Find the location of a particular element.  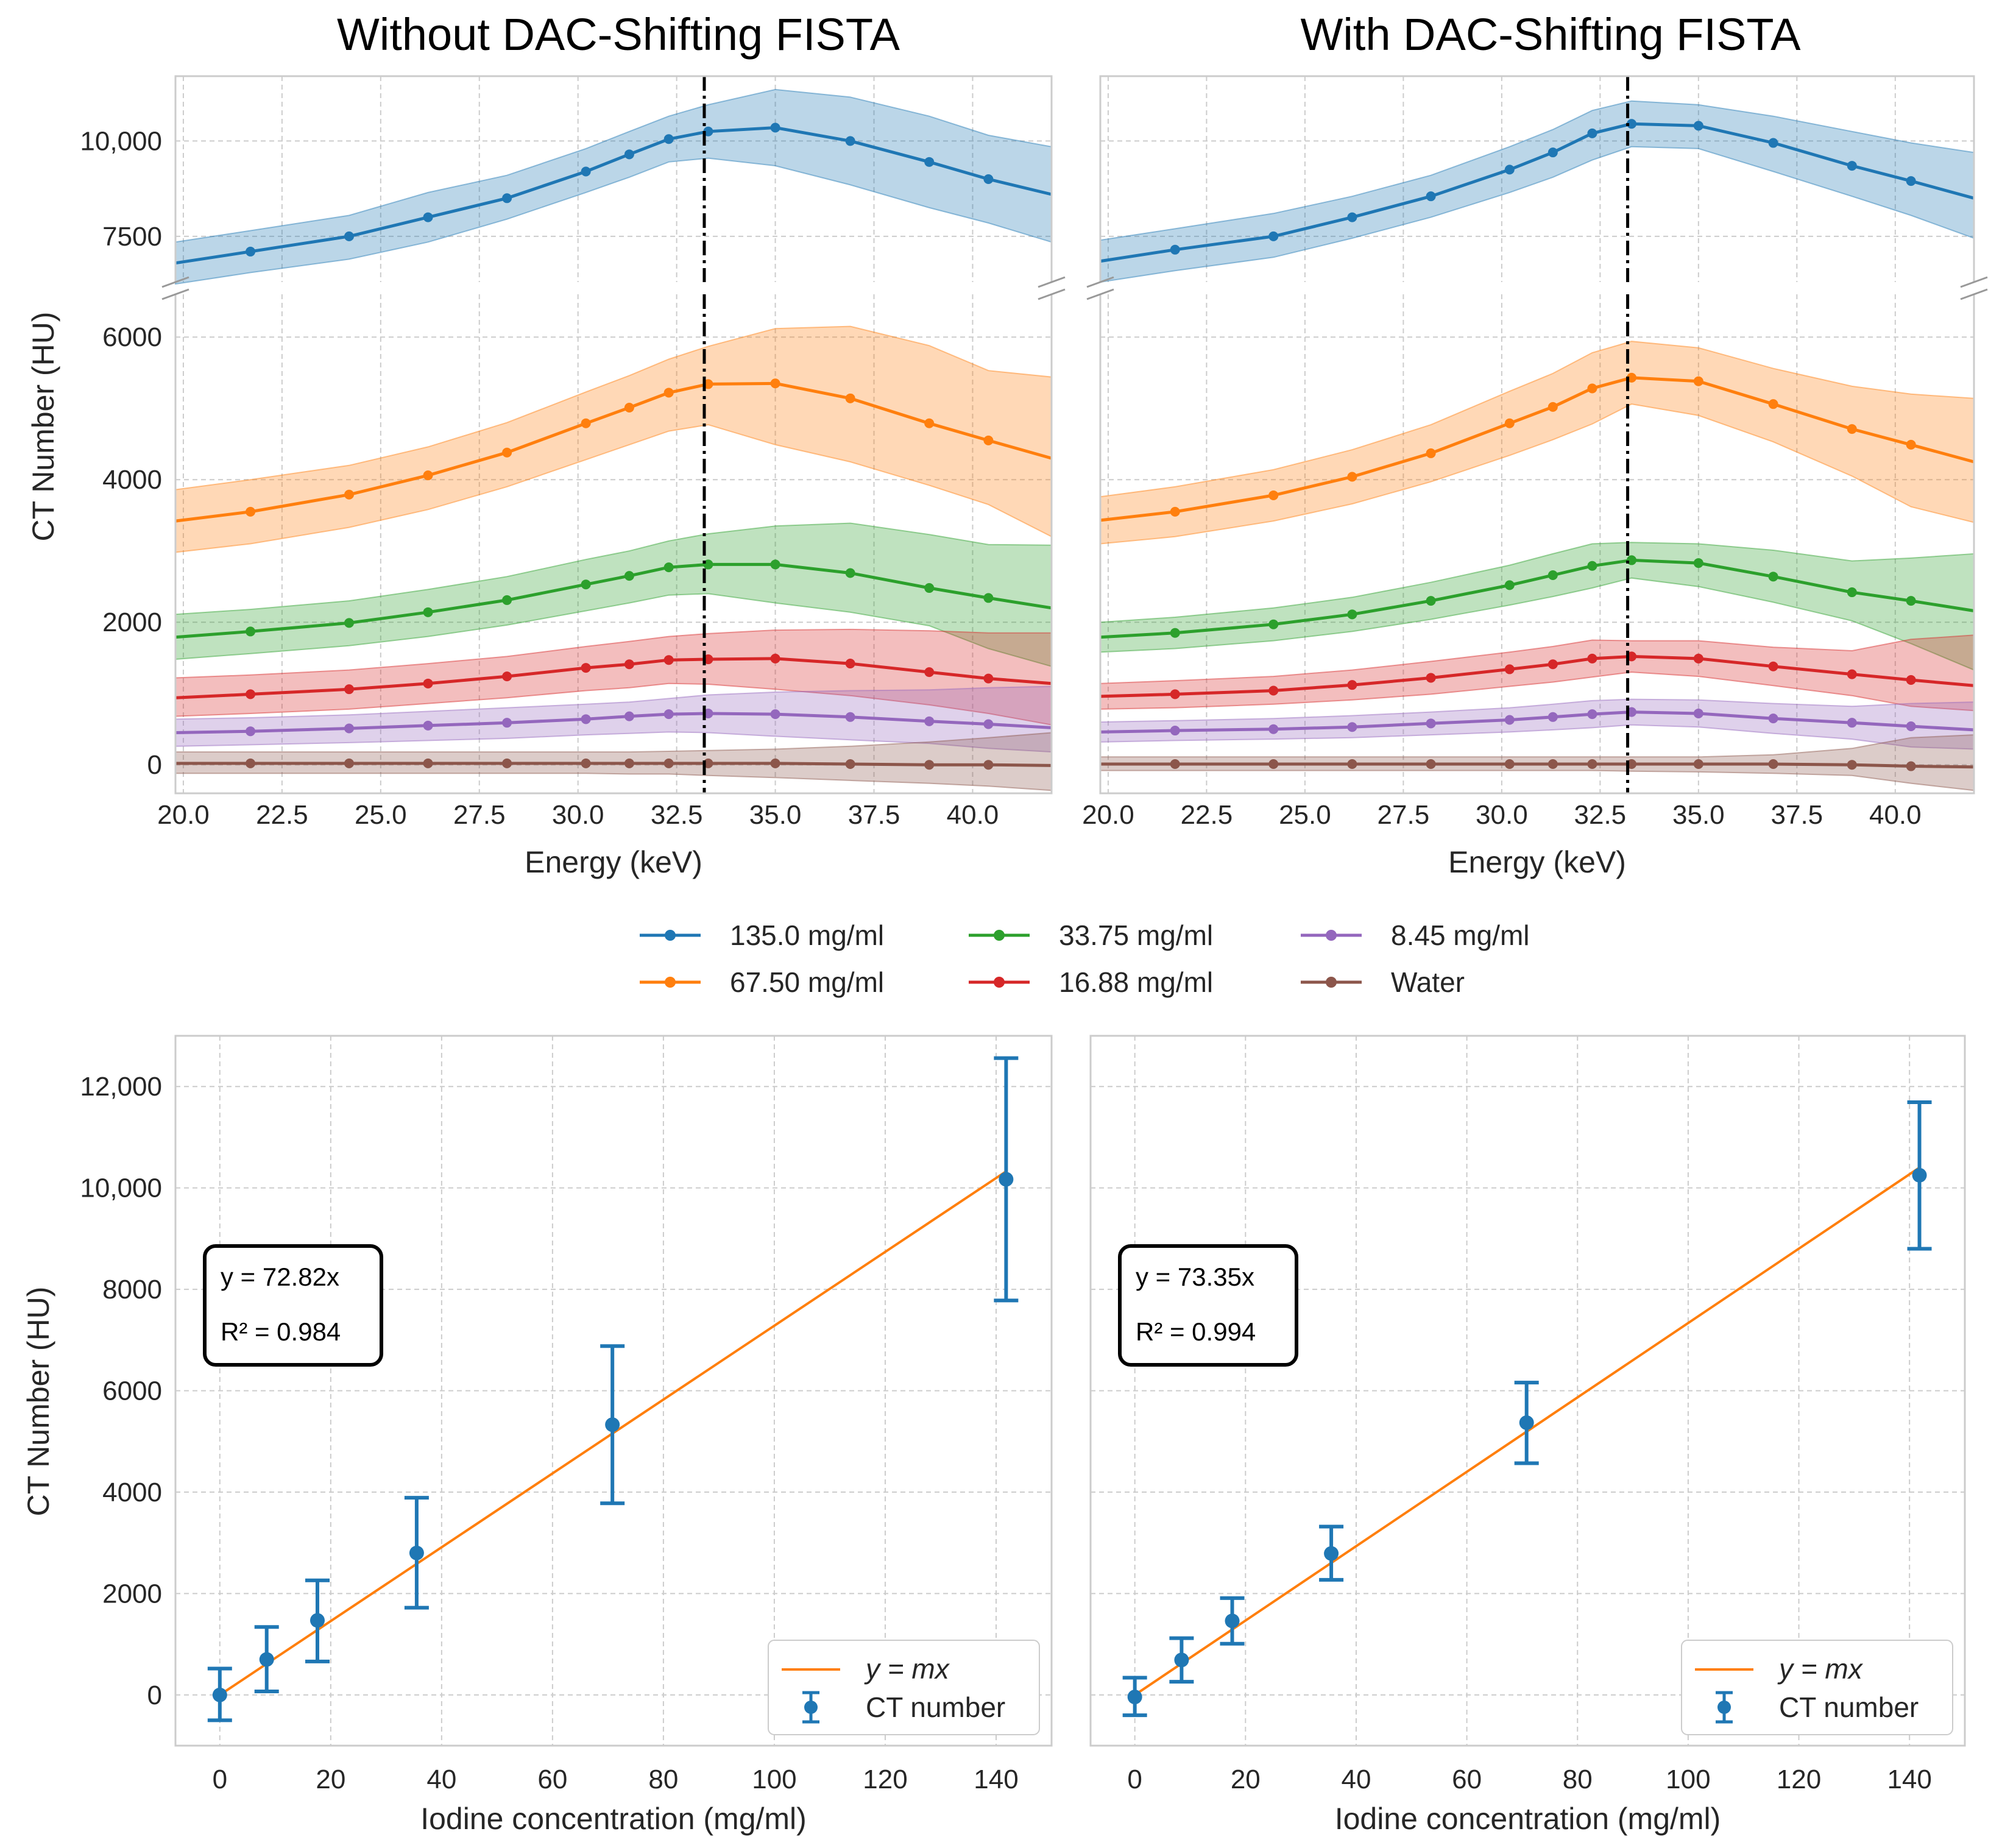

x-tick-label: 30.0 is located at coordinates (1502, 815).